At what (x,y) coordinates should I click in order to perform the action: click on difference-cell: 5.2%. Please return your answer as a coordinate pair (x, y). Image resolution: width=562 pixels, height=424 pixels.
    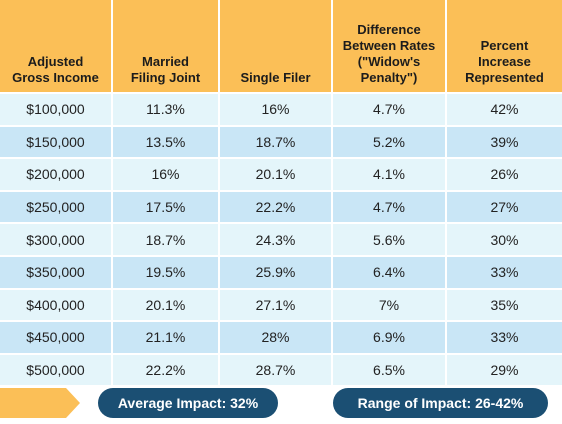
    Looking at the image, I should click on (389, 142).